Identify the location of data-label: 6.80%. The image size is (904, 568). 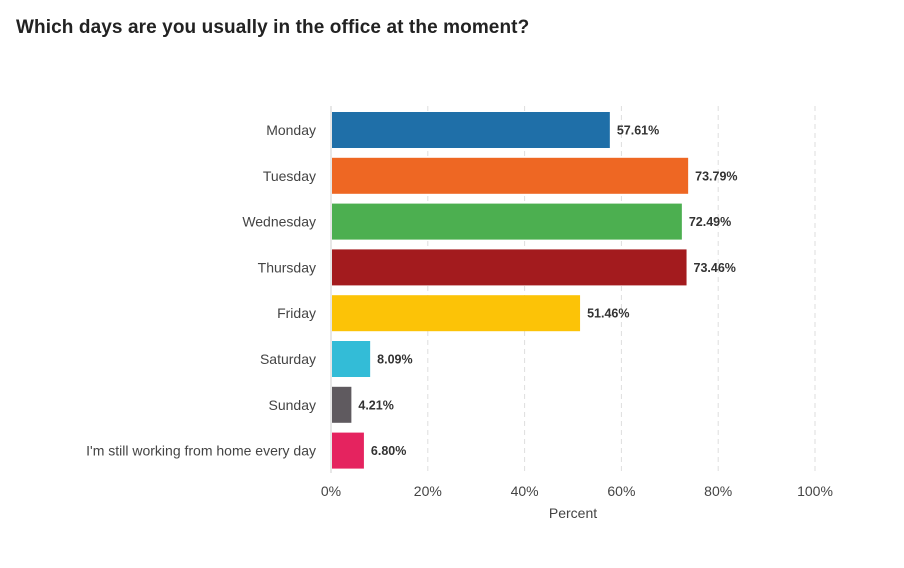
(388, 451).